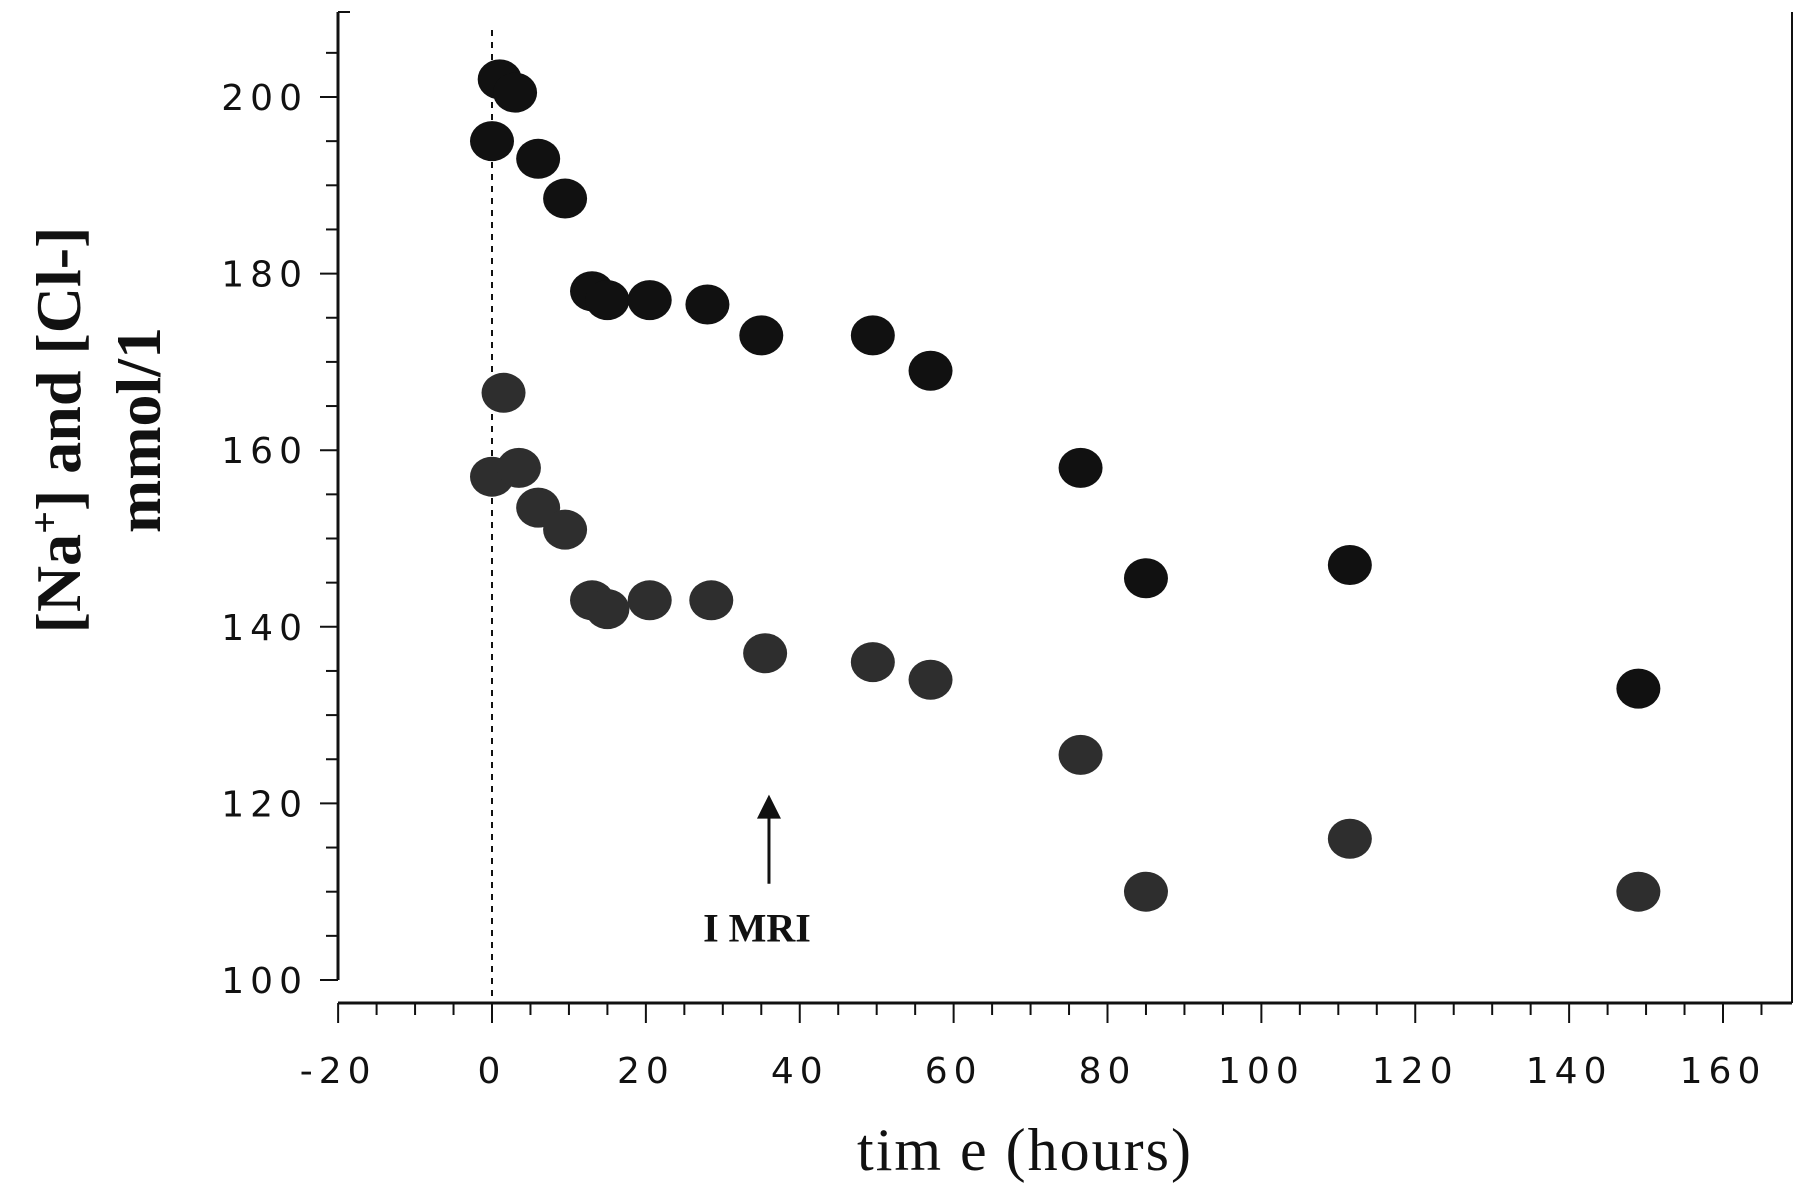  Describe the element at coordinates (338, 1071) in the screenshot. I see `x-tick-label: -20` at that location.